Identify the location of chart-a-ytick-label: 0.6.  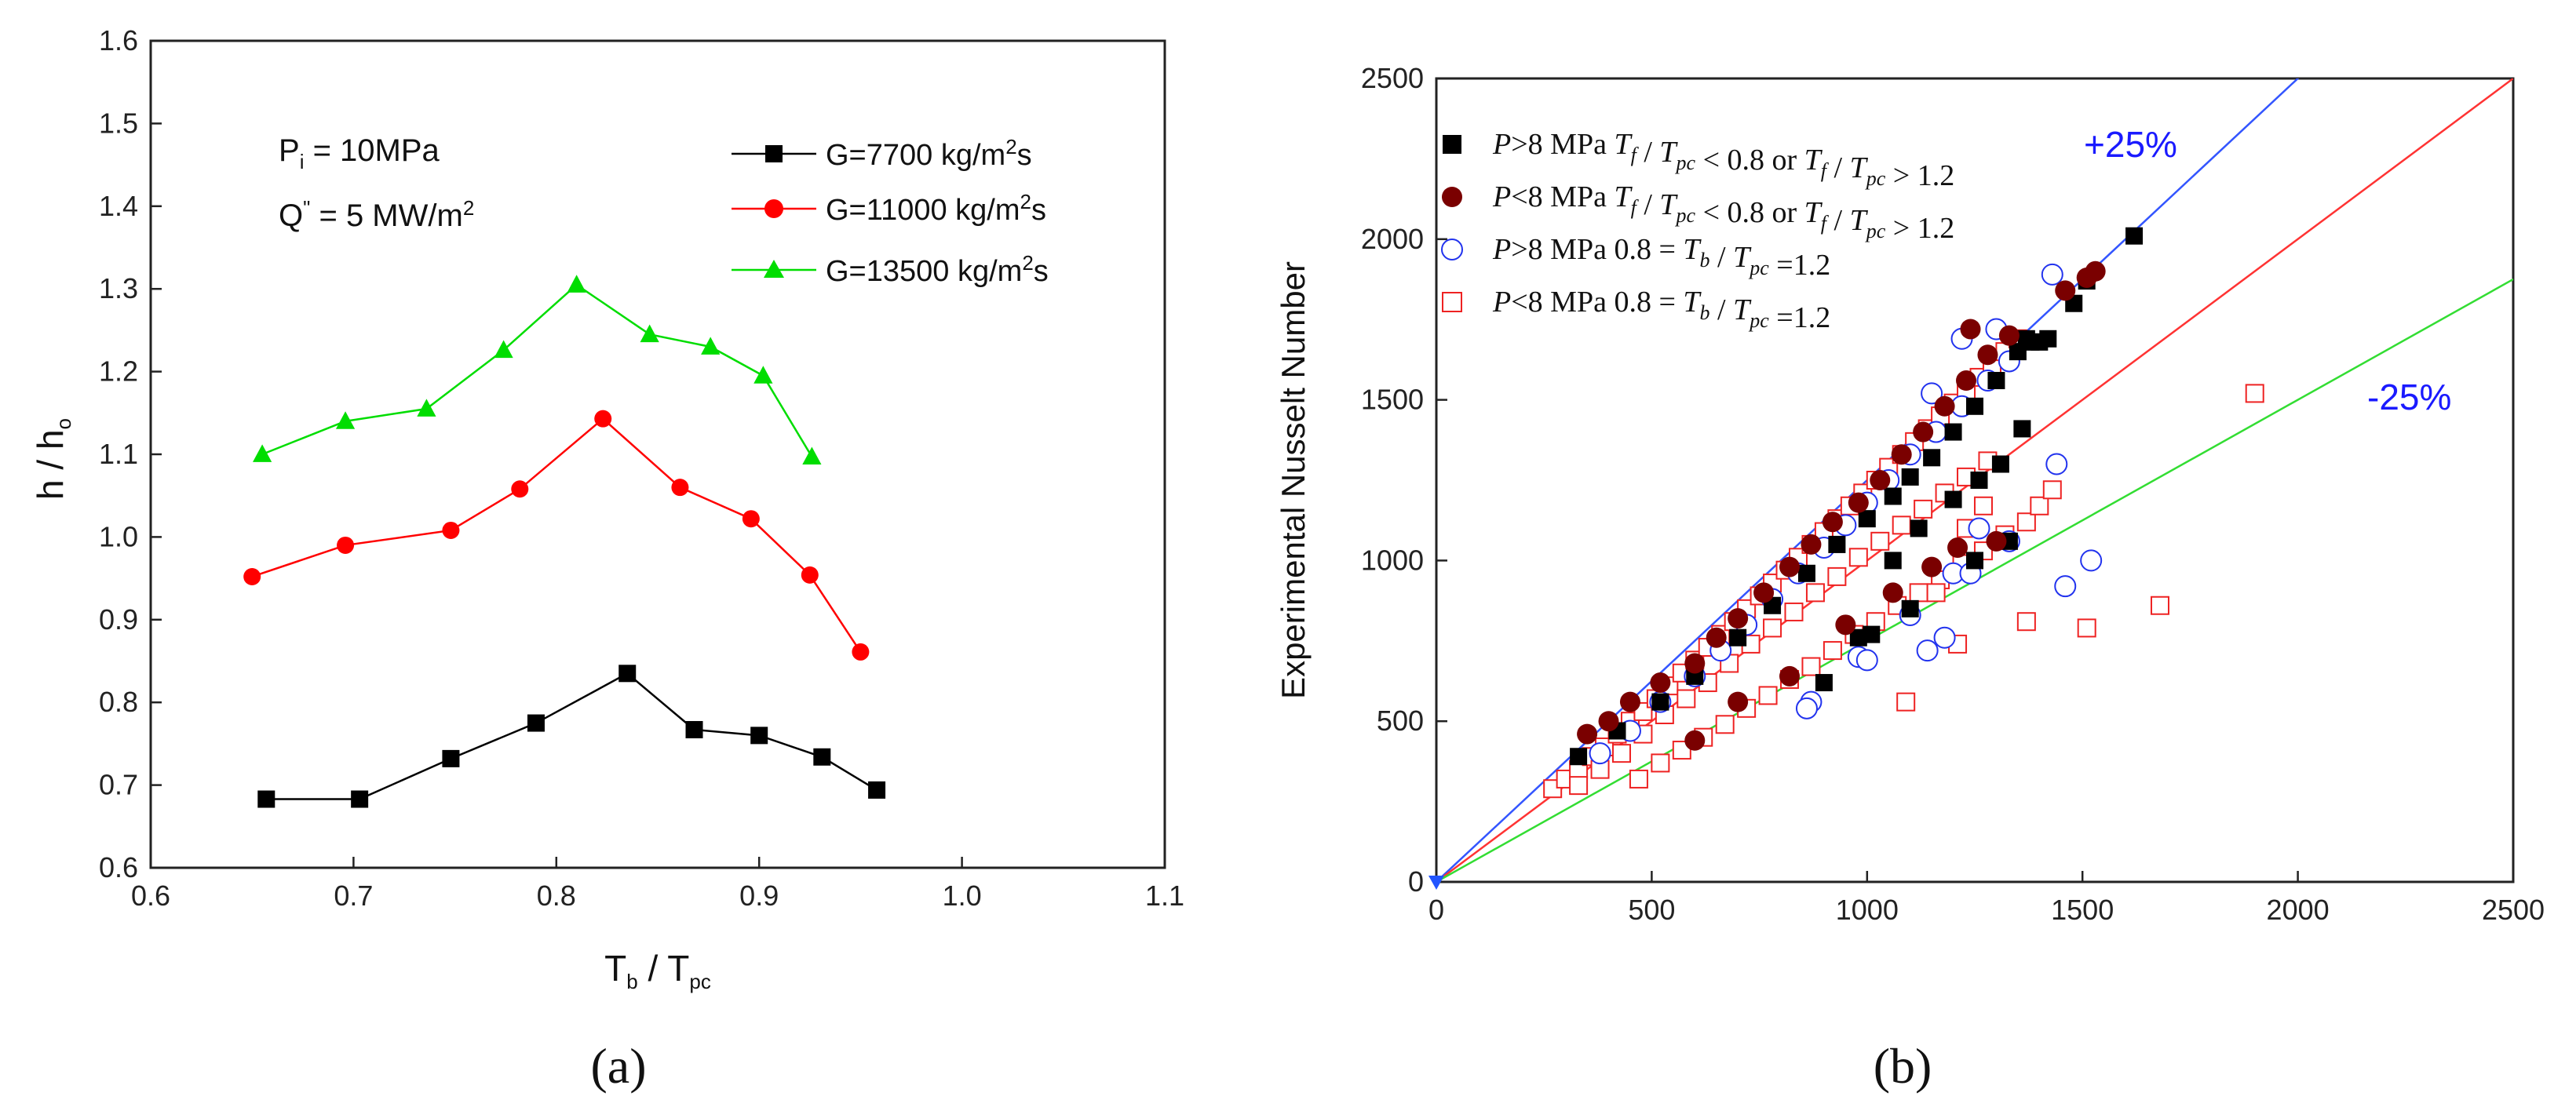
(118, 867).